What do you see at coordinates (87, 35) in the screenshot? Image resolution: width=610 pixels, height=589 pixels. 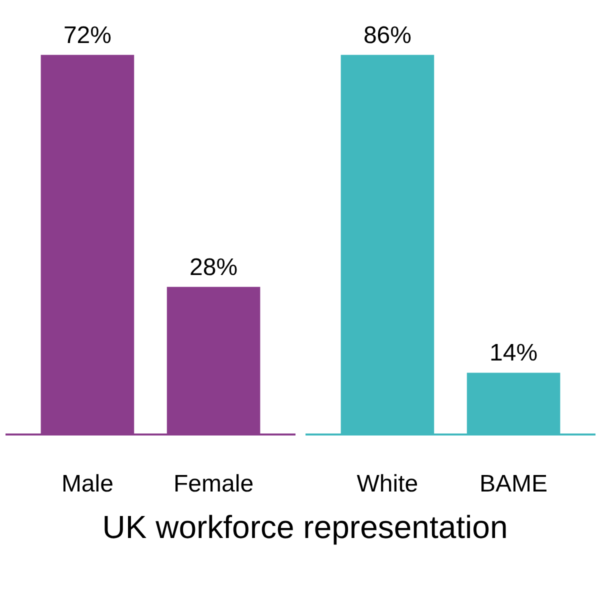 I see `data-label: 72%` at bounding box center [87, 35].